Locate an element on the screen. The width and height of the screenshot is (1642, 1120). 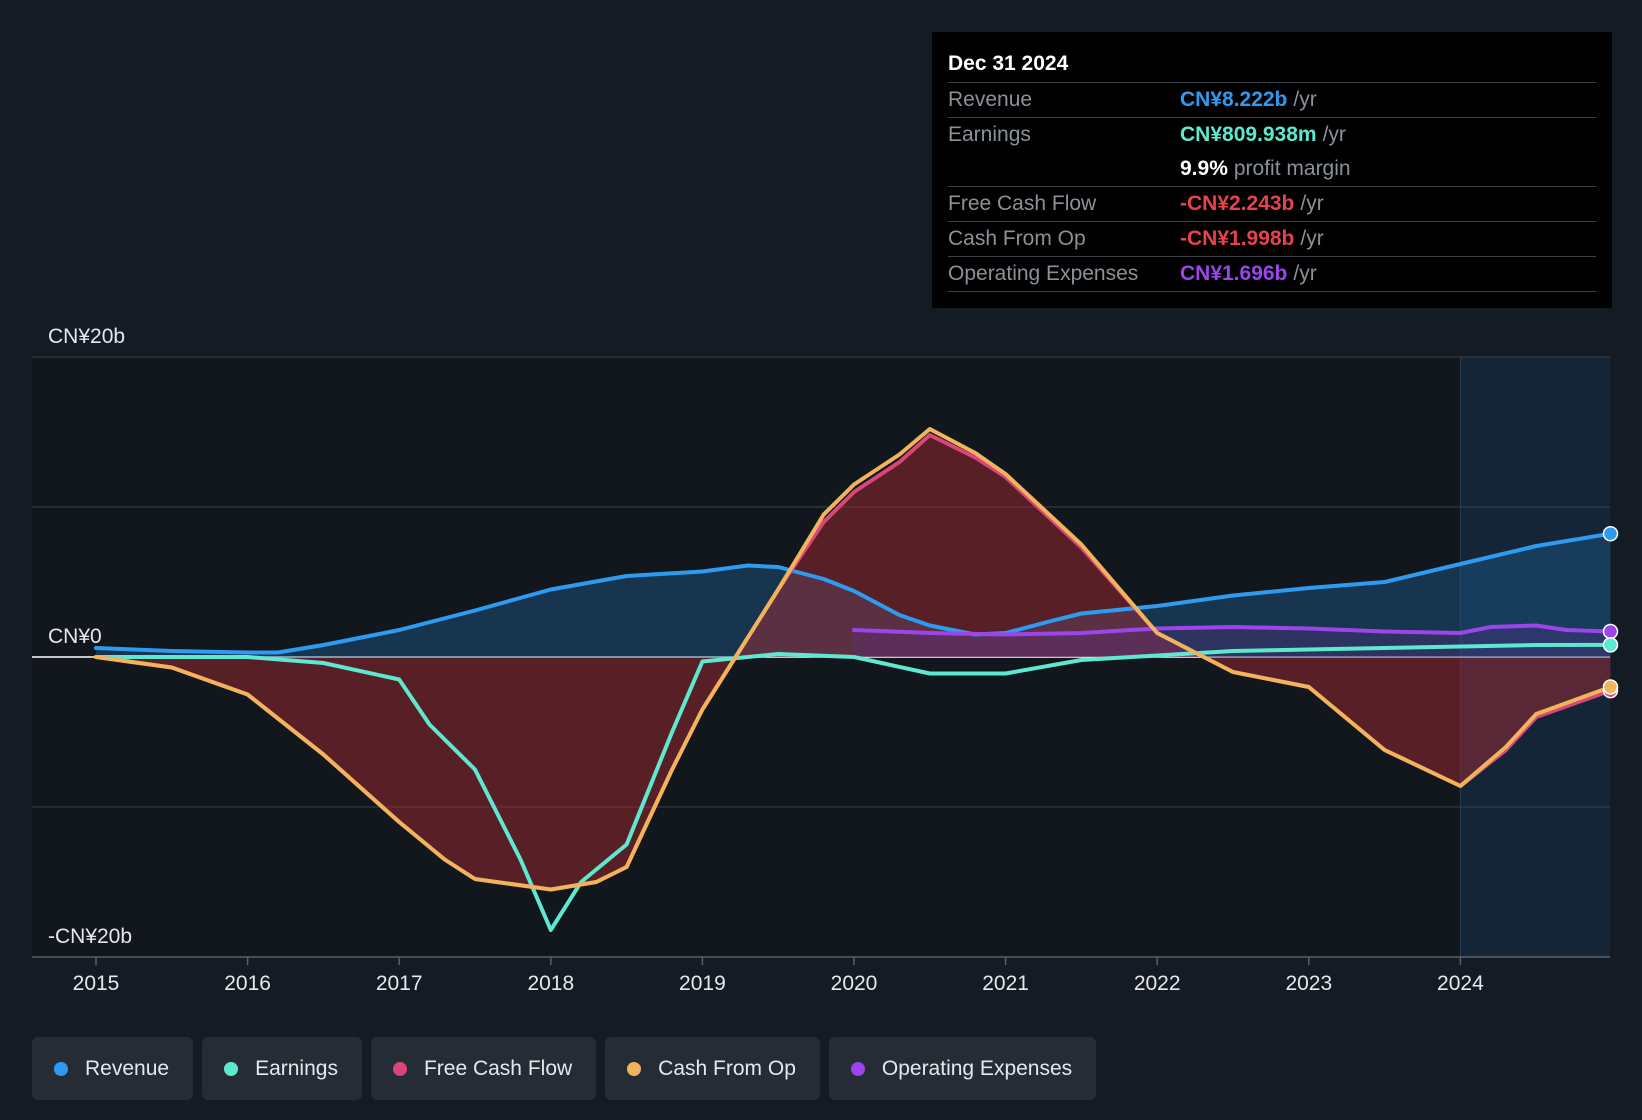
series-line-operating-expenses is located at coordinates (1232, 630).